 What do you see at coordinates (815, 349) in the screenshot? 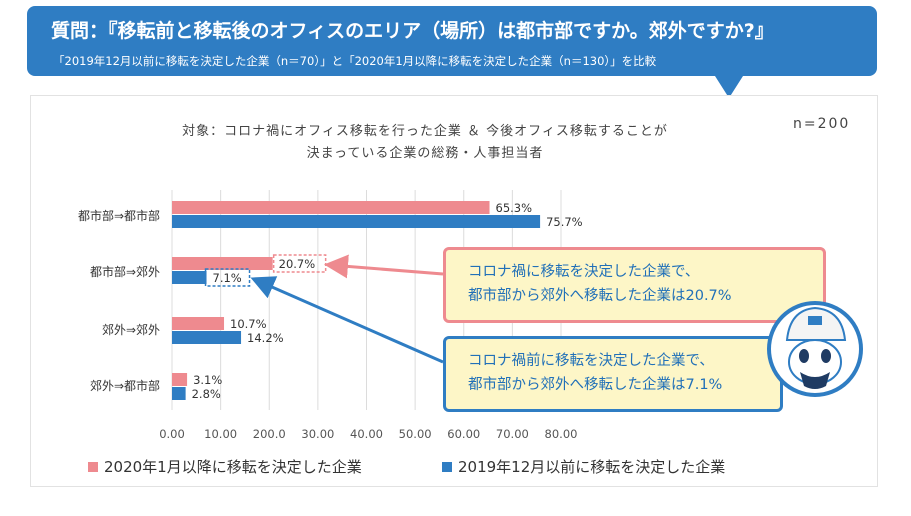
I see `mascot-icon` at bounding box center [815, 349].